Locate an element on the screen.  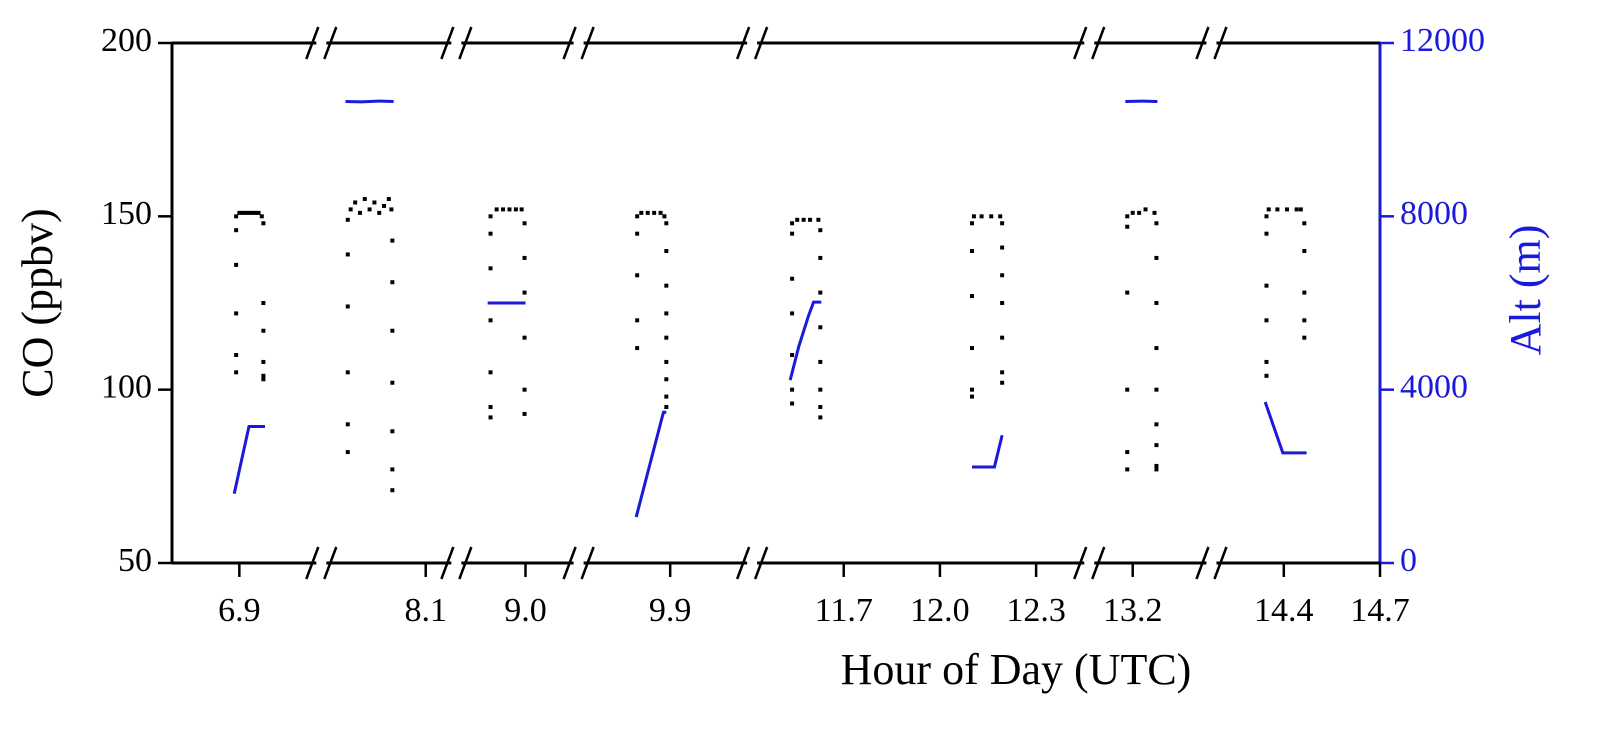
x-tick-label: 9.0 is located at coordinates (525, 610).